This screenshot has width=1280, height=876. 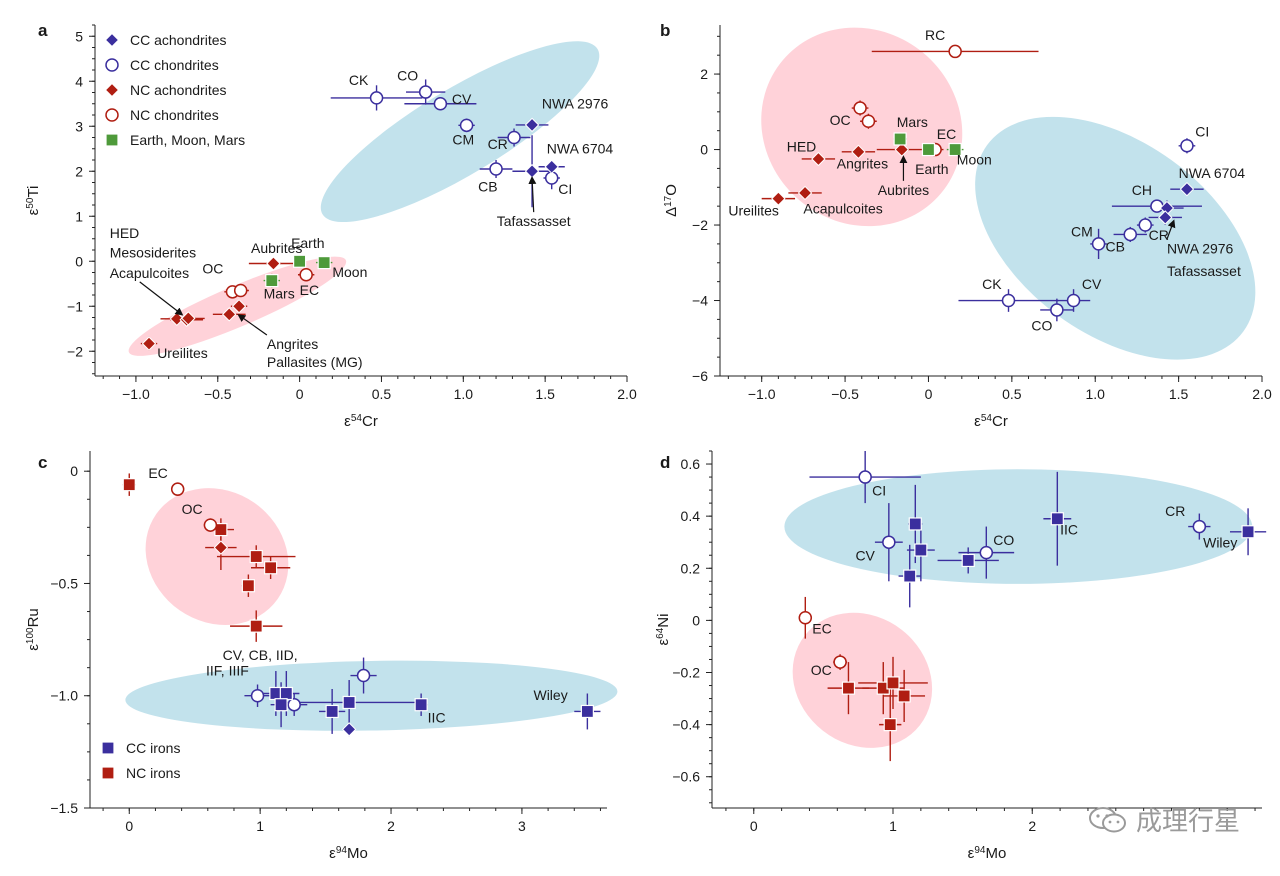 I want to click on data-point-cc-irons-wiley, so click(x=587, y=711).